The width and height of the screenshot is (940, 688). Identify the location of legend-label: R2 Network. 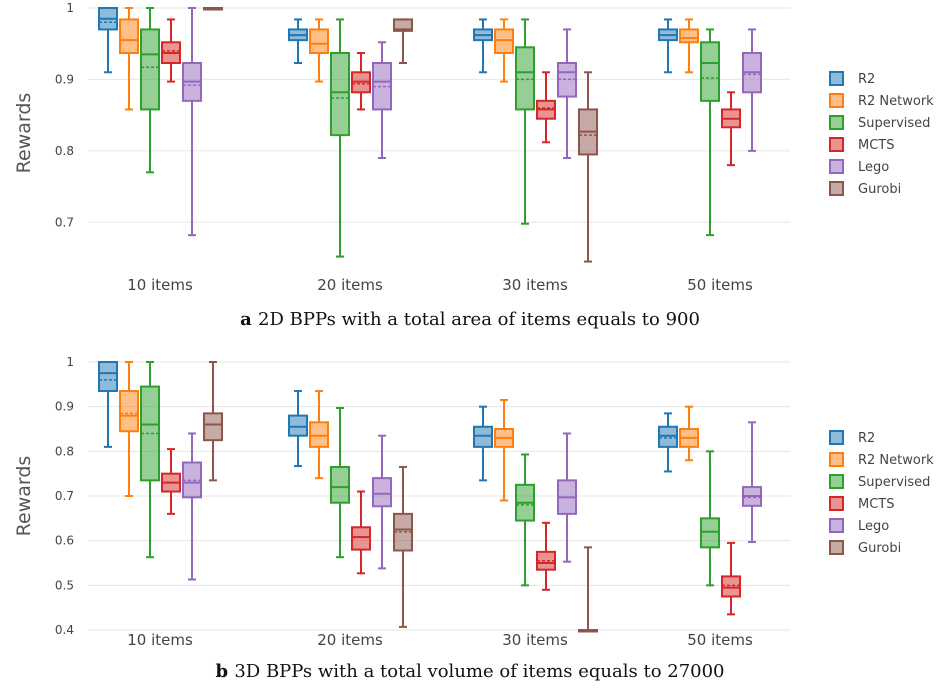
(896, 101).